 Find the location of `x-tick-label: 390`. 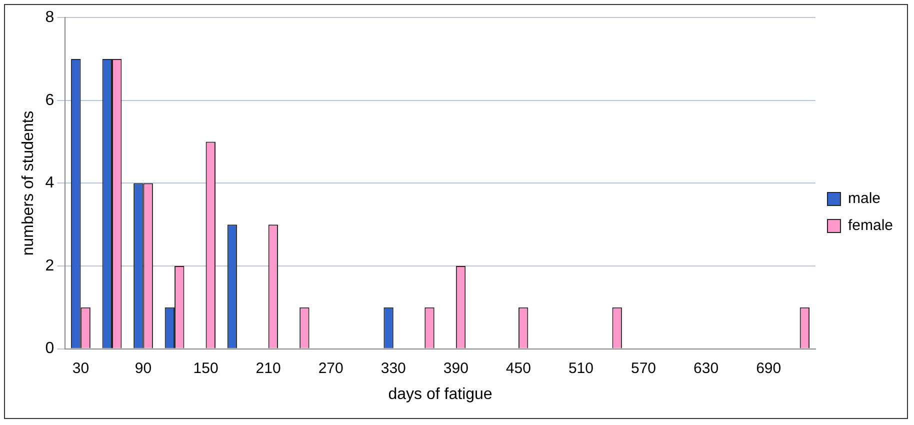

x-tick-label: 390 is located at coordinates (455, 368).